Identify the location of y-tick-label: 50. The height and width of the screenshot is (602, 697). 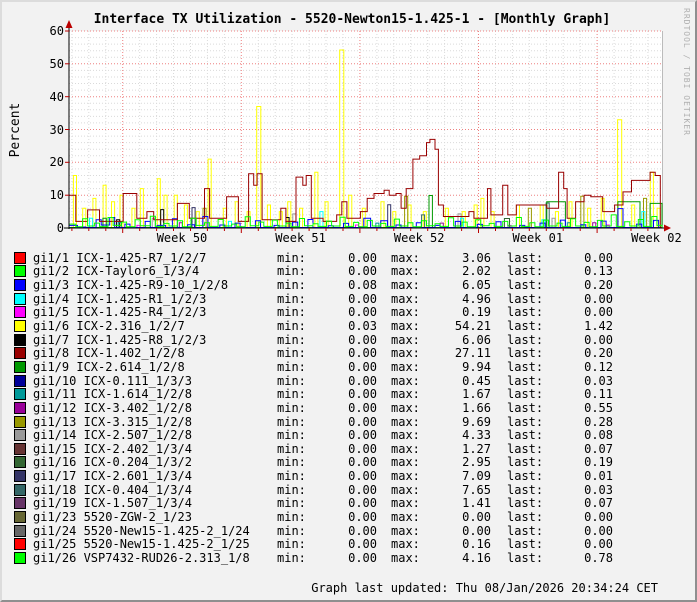
(56, 63).